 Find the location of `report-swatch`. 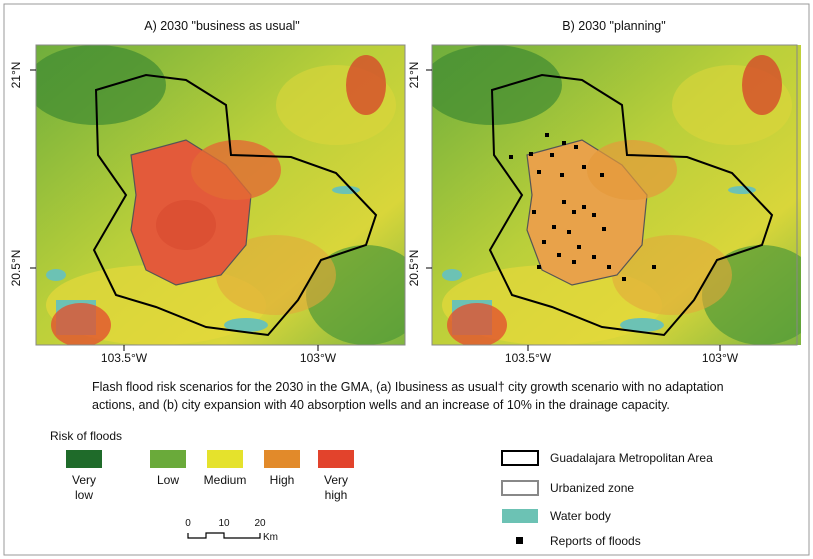

report-swatch is located at coordinates (519, 540).